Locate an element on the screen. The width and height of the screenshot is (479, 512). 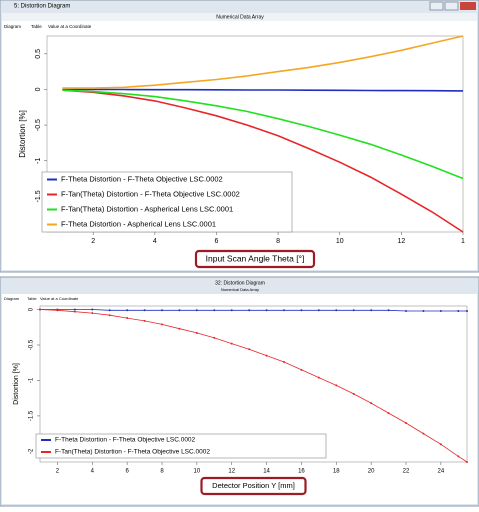
x-tick-label: 18 is located at coordinates (336, 472).